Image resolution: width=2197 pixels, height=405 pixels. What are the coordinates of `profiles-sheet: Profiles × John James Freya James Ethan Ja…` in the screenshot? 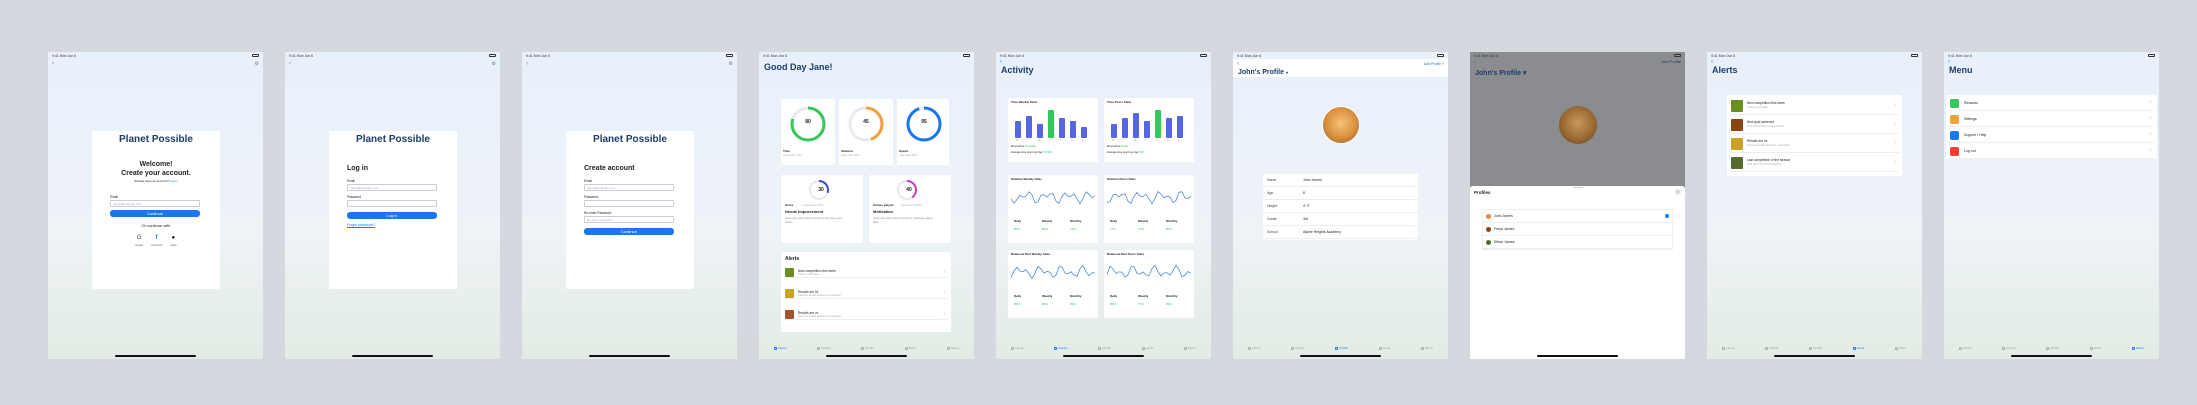 It's located at (1577, 272).